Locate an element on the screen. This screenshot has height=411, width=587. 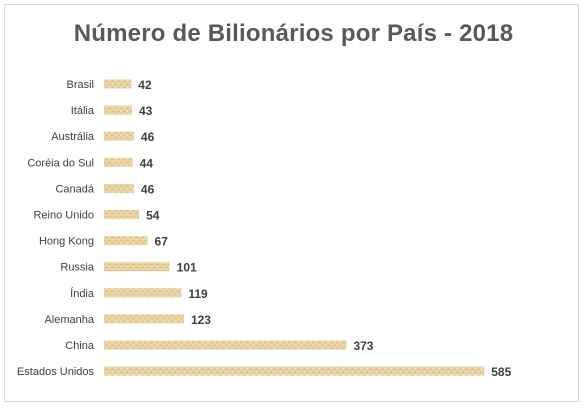
category-label: Russia is located at coordinates (77, 268).